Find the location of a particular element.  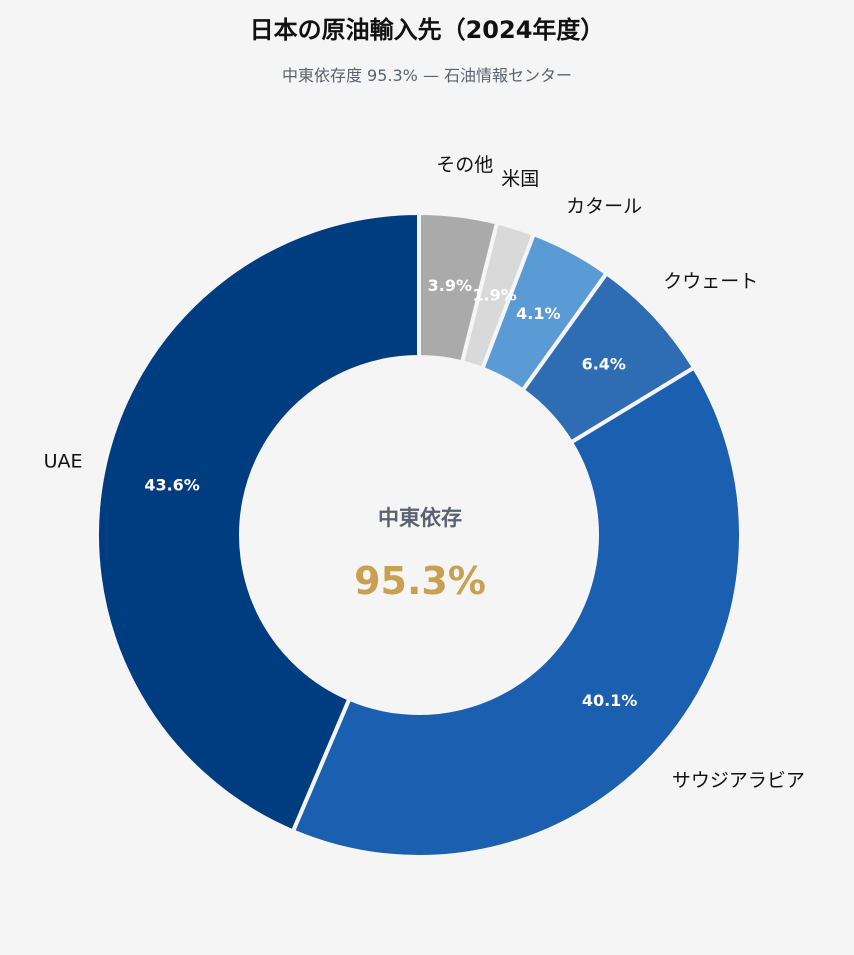

slice-3-category-label: クウェート is located at coordinates (710, 282).